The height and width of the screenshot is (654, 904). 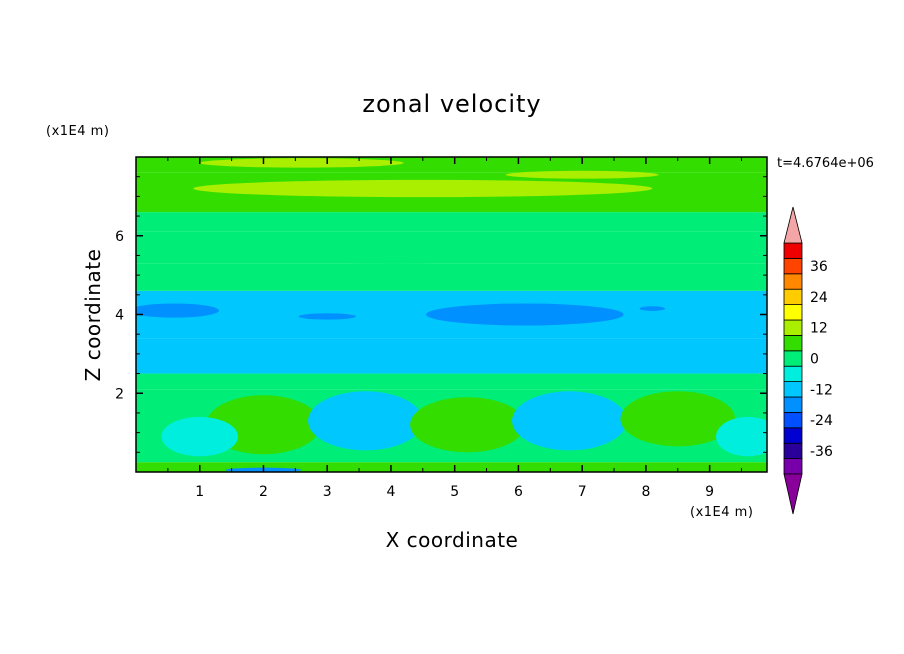 What do you see at coordinates (821, 421) in the screenshot?
I see `colorbar-label: -24` at bounding box center [821, 421].